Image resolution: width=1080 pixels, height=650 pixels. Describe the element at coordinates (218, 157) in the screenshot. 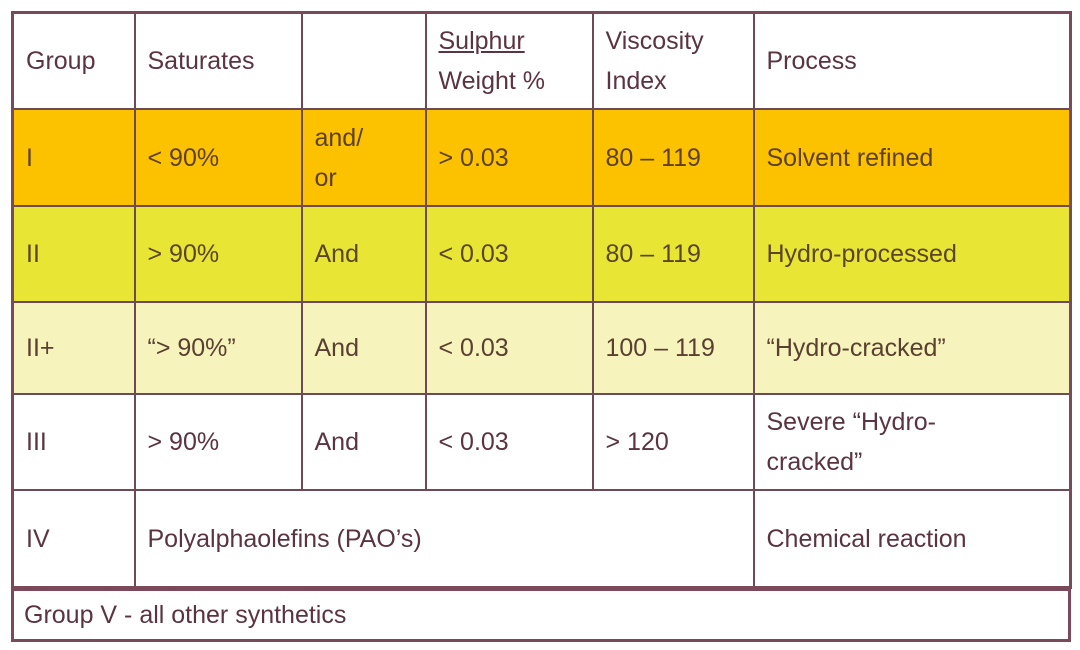

I see `cell-saturates: < 90%` at that location.